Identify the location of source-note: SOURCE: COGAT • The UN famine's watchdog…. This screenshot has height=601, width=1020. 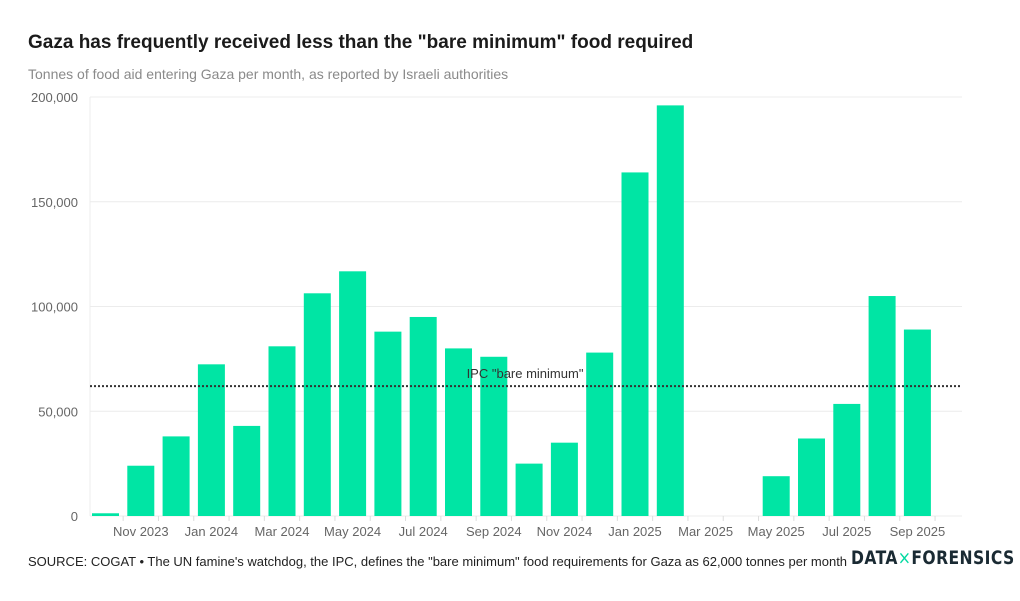
(438, 561).